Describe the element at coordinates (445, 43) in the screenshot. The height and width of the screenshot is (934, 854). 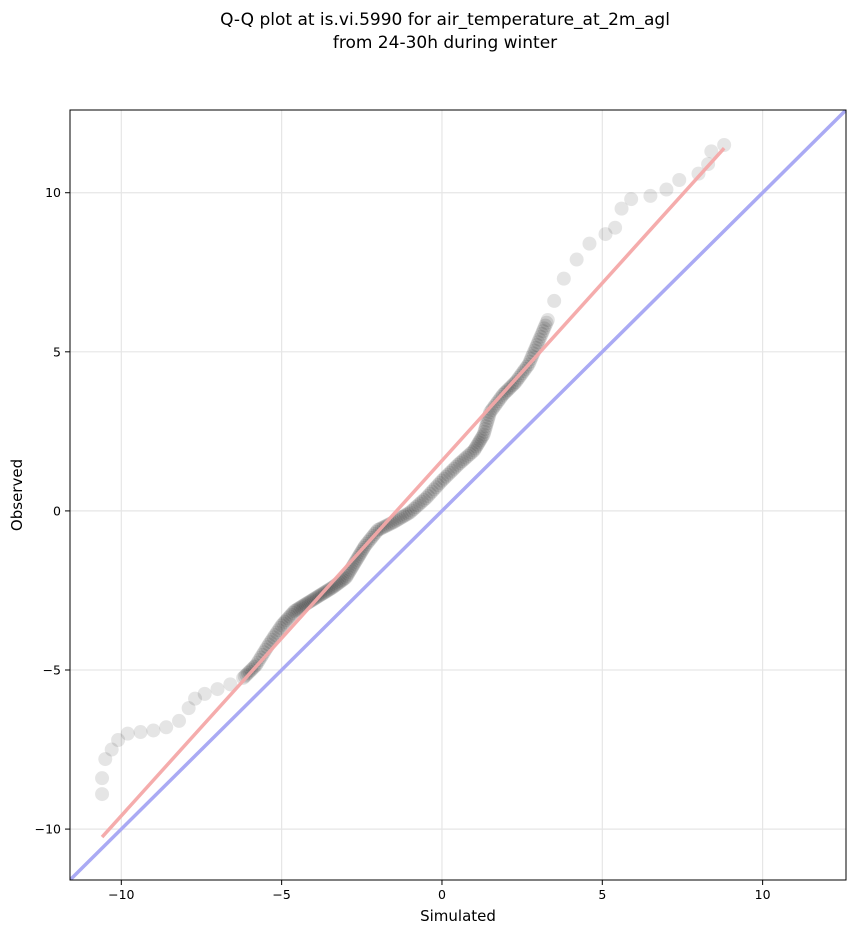
I see `chart-title-line-2: from 24-30h during winter` at that location.